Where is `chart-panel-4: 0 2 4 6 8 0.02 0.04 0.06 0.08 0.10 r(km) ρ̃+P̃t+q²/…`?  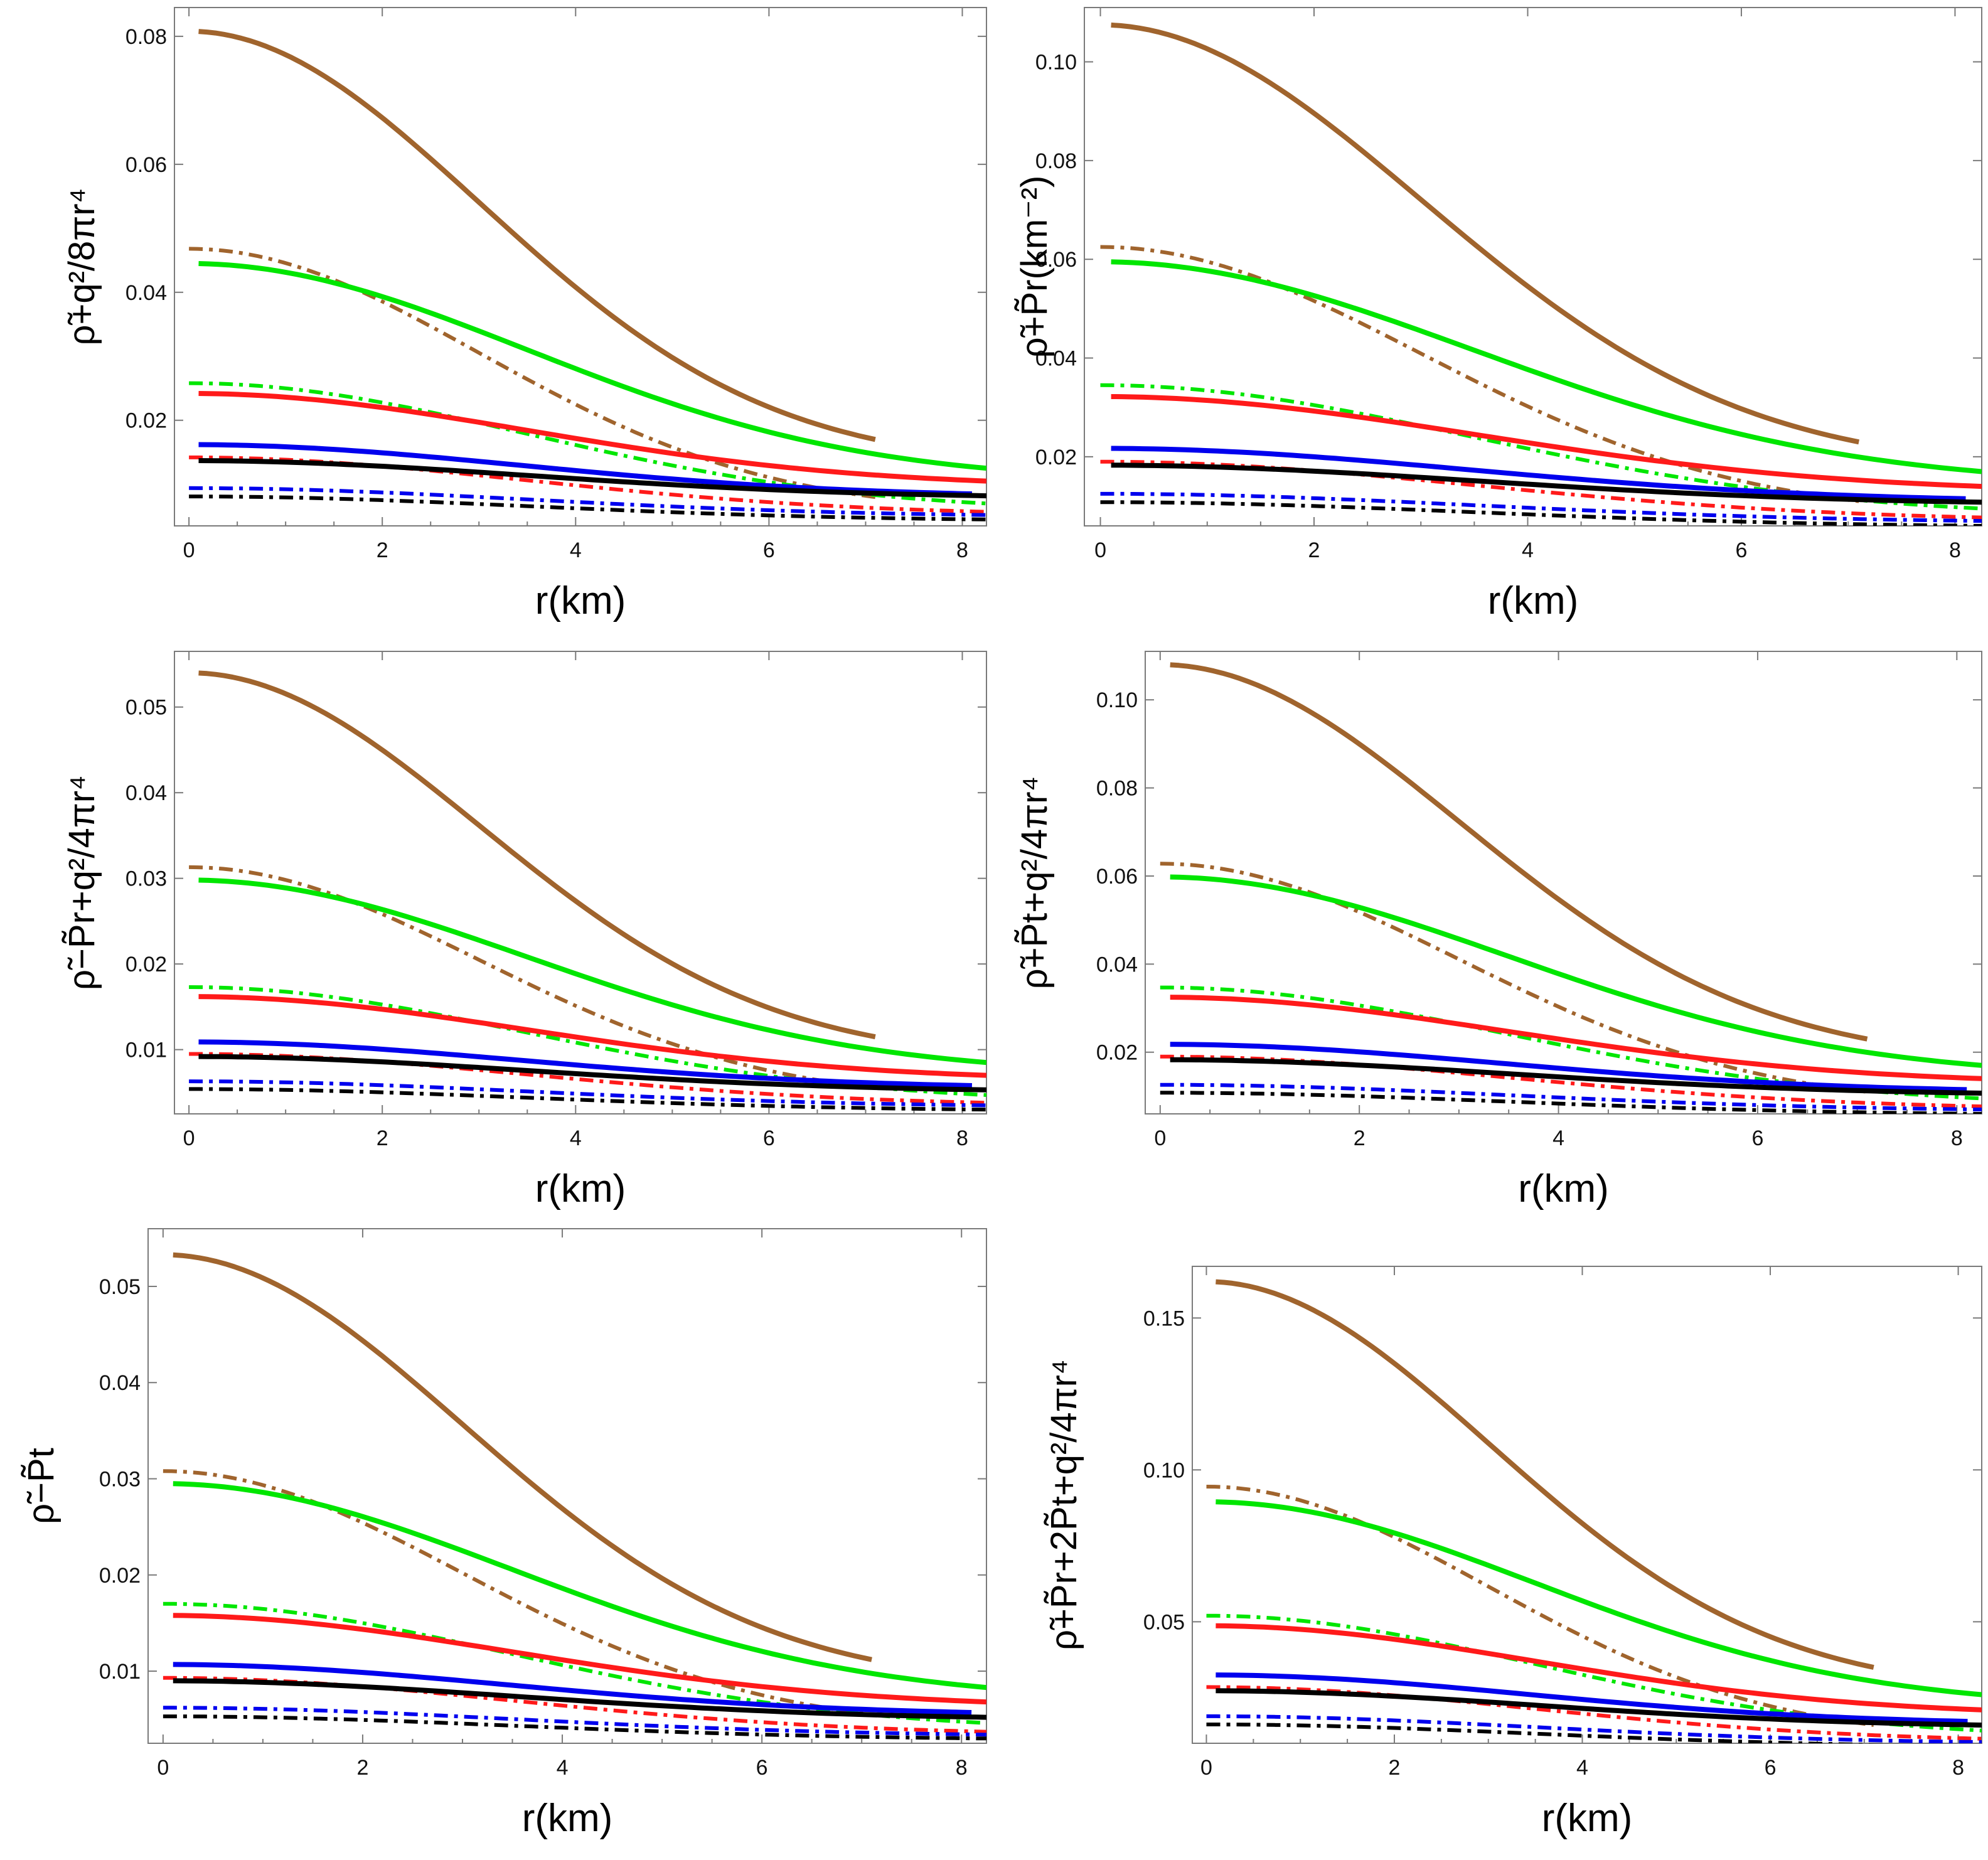
chart-panel-4: 0 2 4 6 8 0.02 0.04 0.06 0.08 0.10 r(km) ρ̃+P̃t+q²/… is located at coordinates (1498, 931).